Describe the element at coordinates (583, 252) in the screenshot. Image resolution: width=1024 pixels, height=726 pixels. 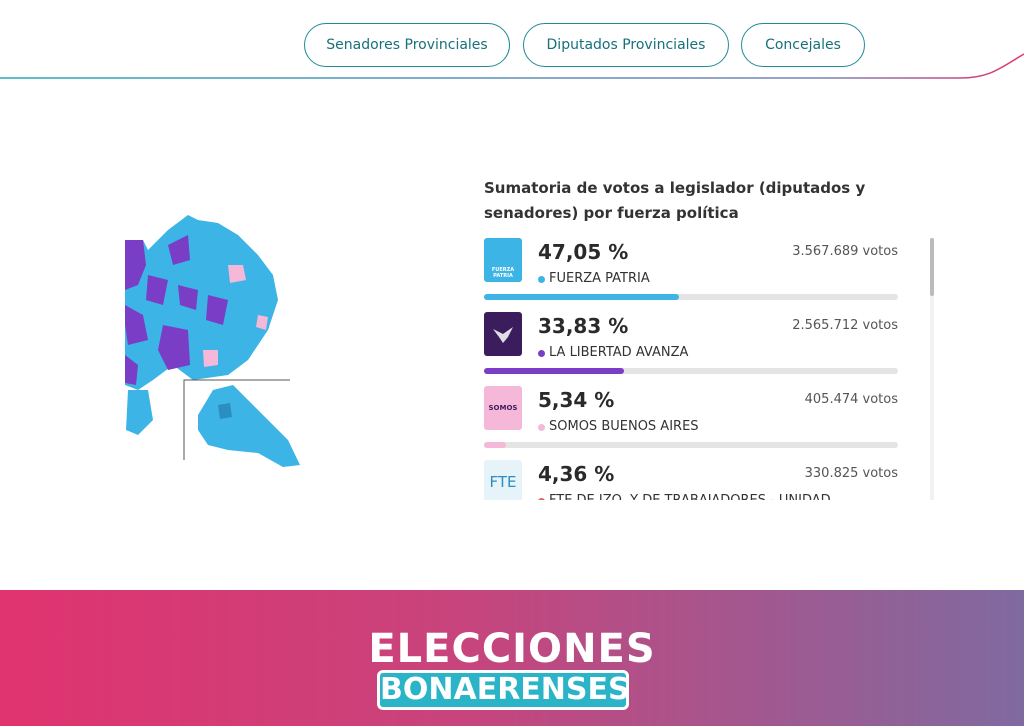
I see `party-percent: 47,05 %` at that location.